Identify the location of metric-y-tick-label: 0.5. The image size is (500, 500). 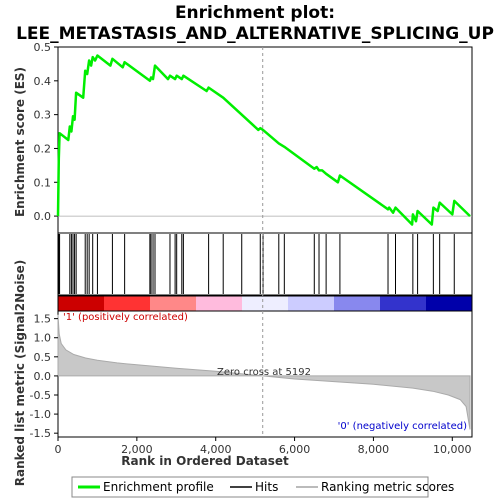
(43, 357).